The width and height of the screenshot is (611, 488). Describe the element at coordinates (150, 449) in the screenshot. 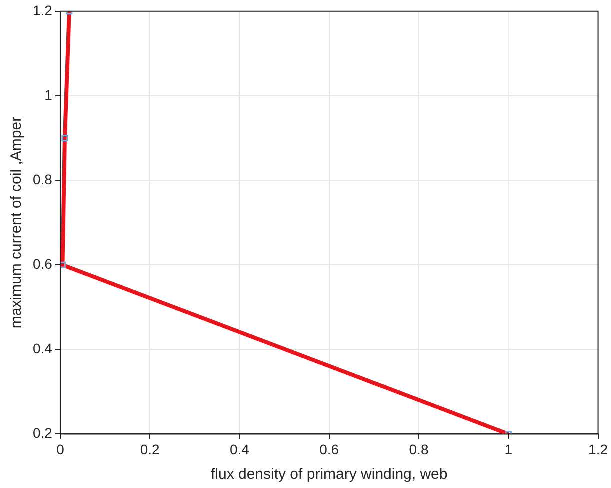

I see `x-tick-label: 0.2` at that location.